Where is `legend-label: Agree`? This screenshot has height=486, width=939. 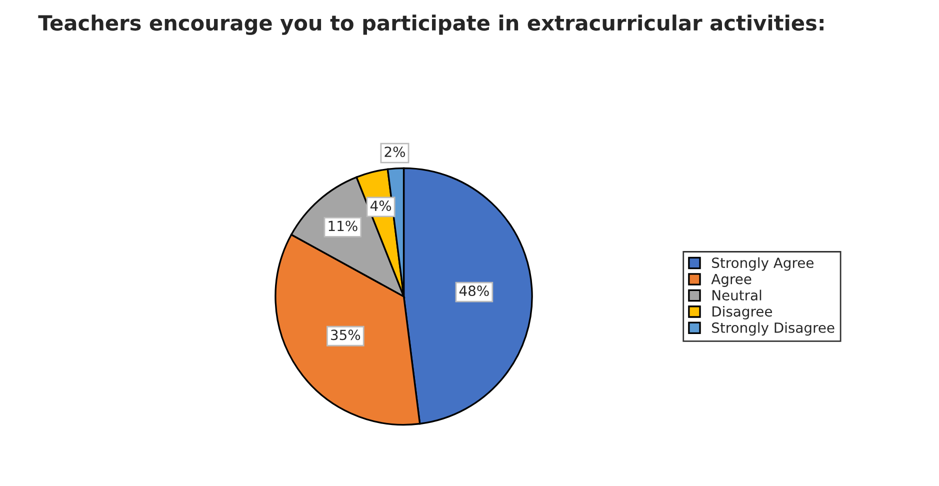 legend-label: Agree is located at coordinates (731, 280).